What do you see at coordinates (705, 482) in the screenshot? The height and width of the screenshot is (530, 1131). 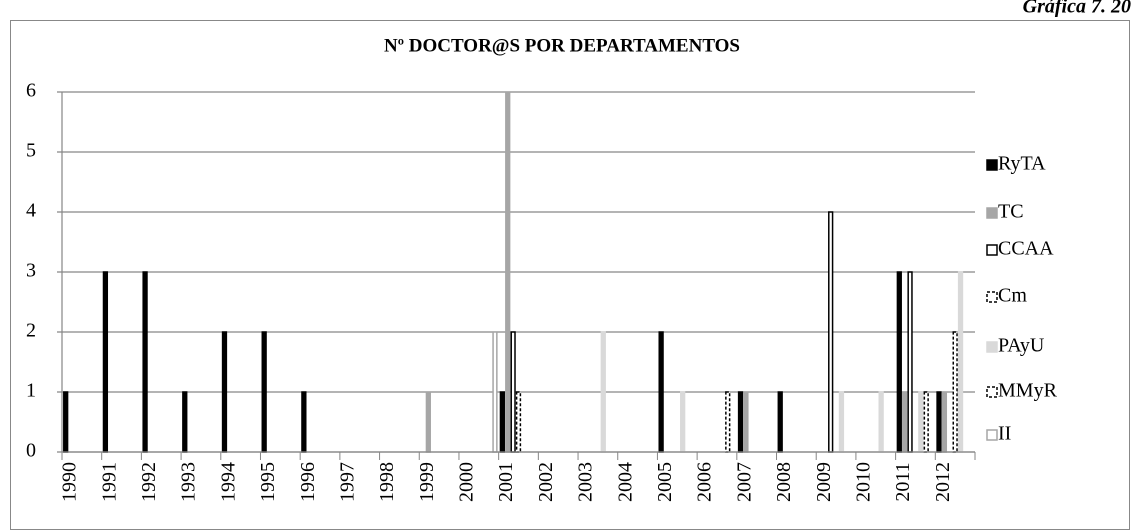 I see `x-tick-label: 2006` at bounding box center [705, 482].